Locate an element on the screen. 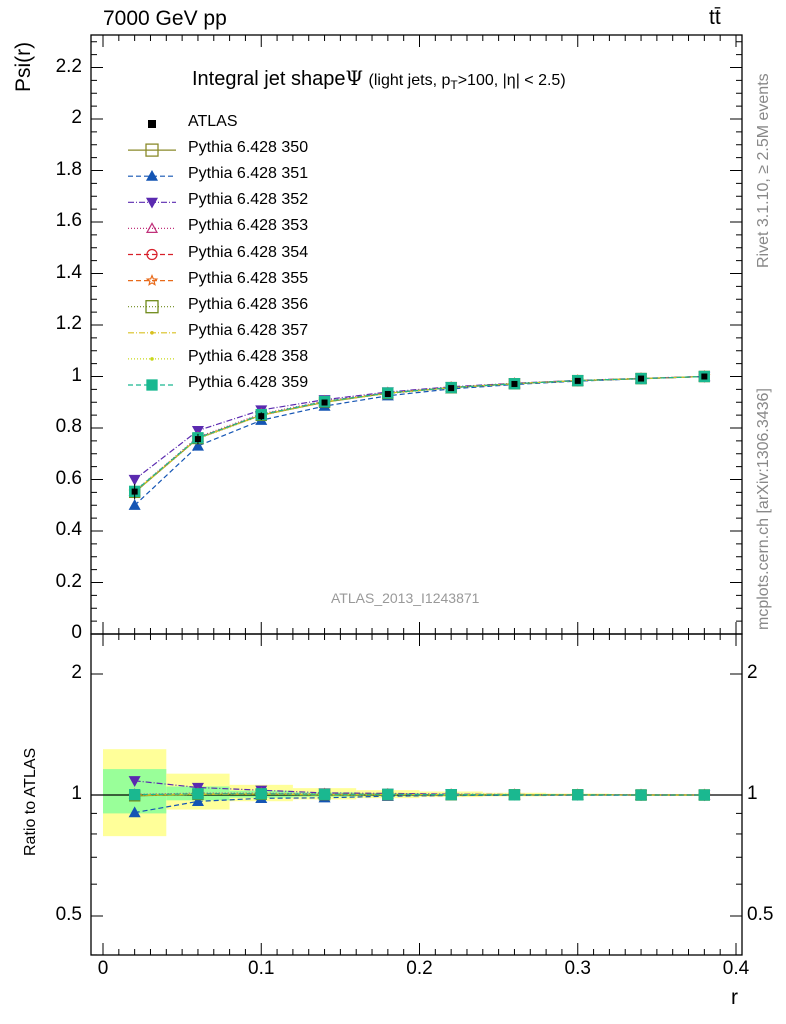 Image resolution: width=786 pixels, height=1024 pixels. main-ytick-label: 0 is located at coordinates (76, 632).